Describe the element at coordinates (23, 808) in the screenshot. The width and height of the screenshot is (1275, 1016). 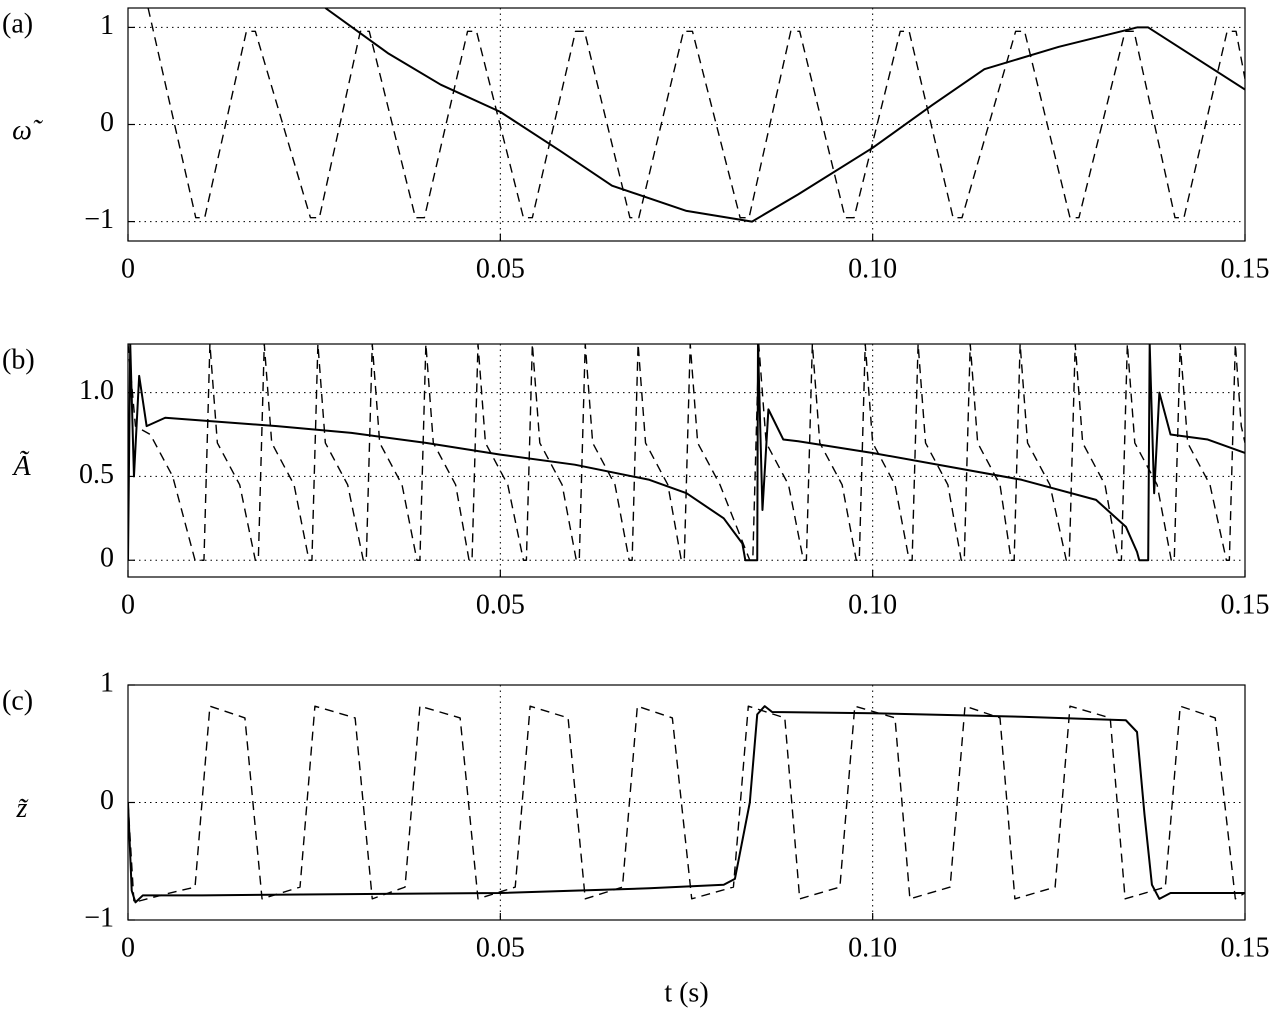
I see `y-axis-label: z̃` at that location.